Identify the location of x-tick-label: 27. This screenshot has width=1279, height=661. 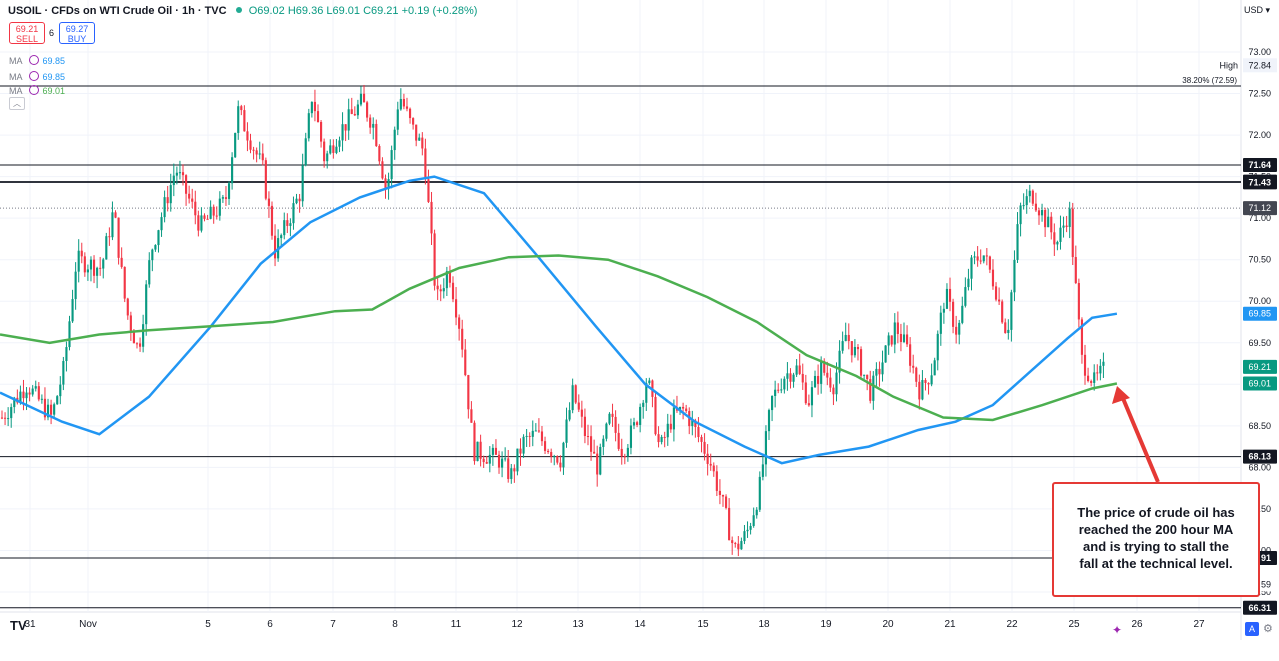
(1199, 624).